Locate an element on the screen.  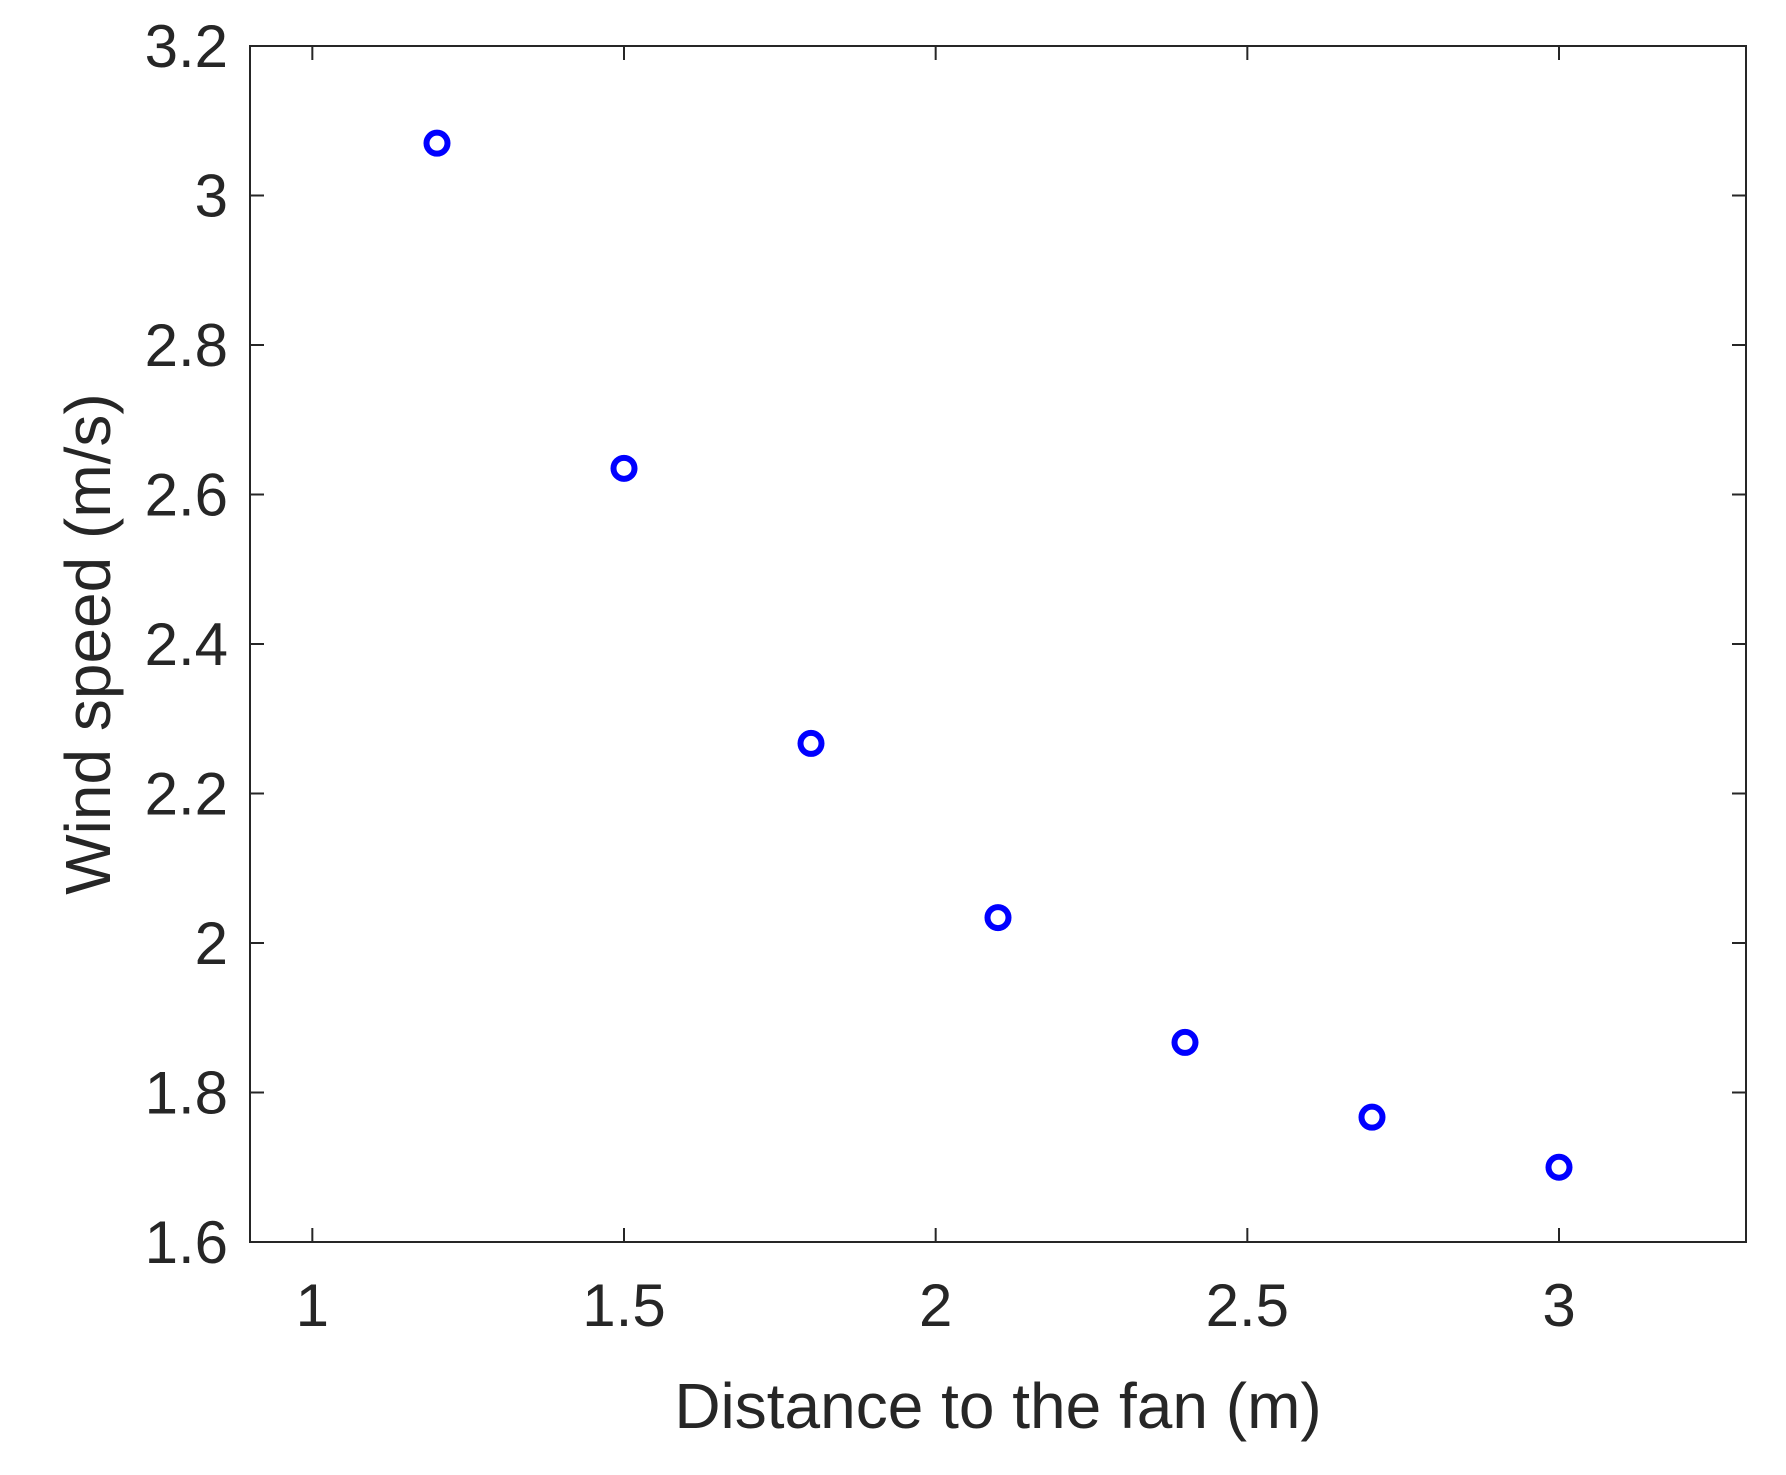
y-axis-title: Wind speed (m/s) is located at coordinates (88, 643).